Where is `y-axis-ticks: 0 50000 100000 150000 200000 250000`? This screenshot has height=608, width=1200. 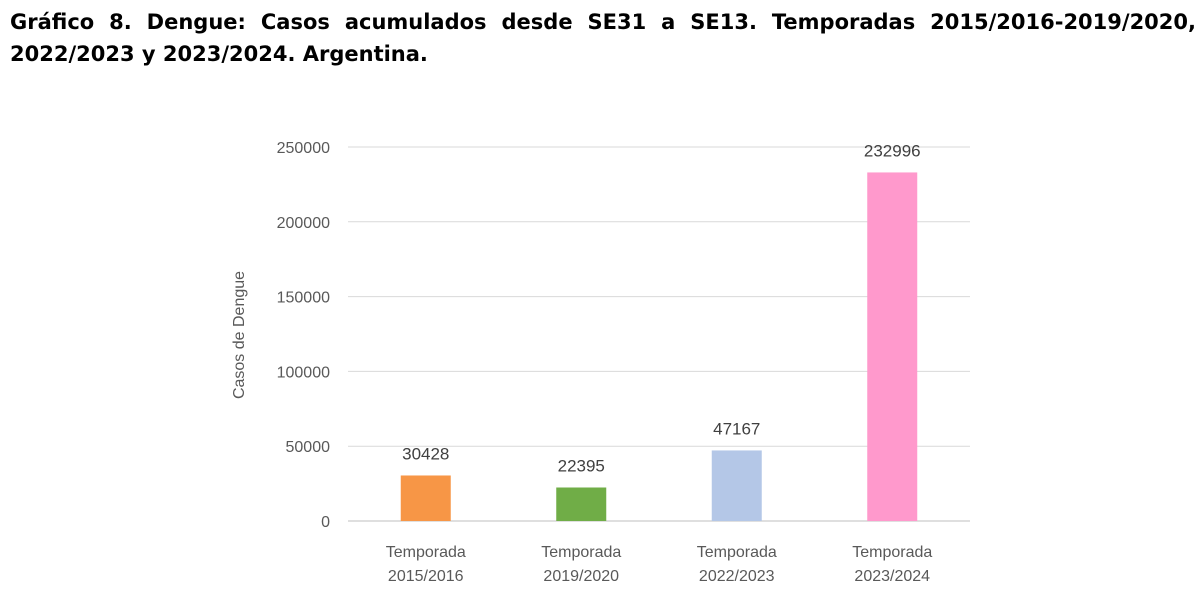
y-axis-ticks: 0 50000 100000 150000 200000 250000 is located at coordinates (303, 335).